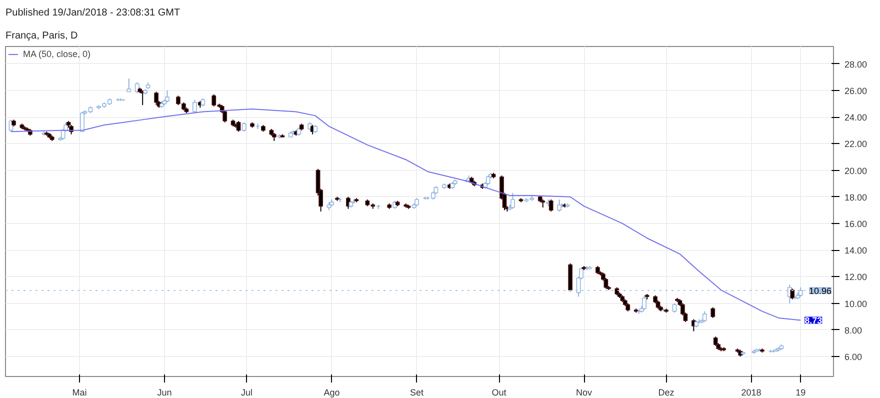 This screenshot has width=880, height=398. Describe the element at coordinates (856, 277) in the screenshot. I see `y-tick-label: 12.00` at that location.